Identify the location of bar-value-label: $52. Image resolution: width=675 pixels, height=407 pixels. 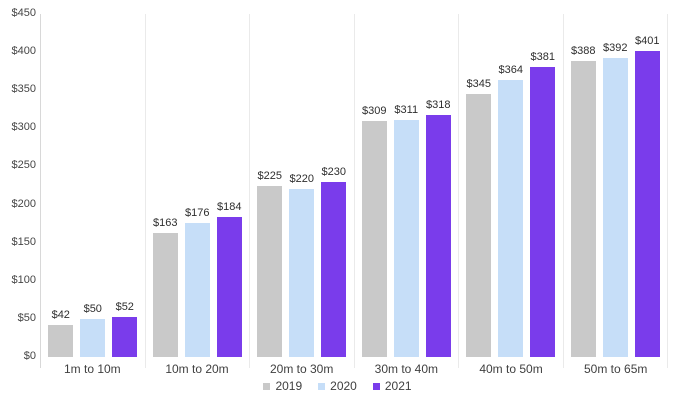
(124, 307).